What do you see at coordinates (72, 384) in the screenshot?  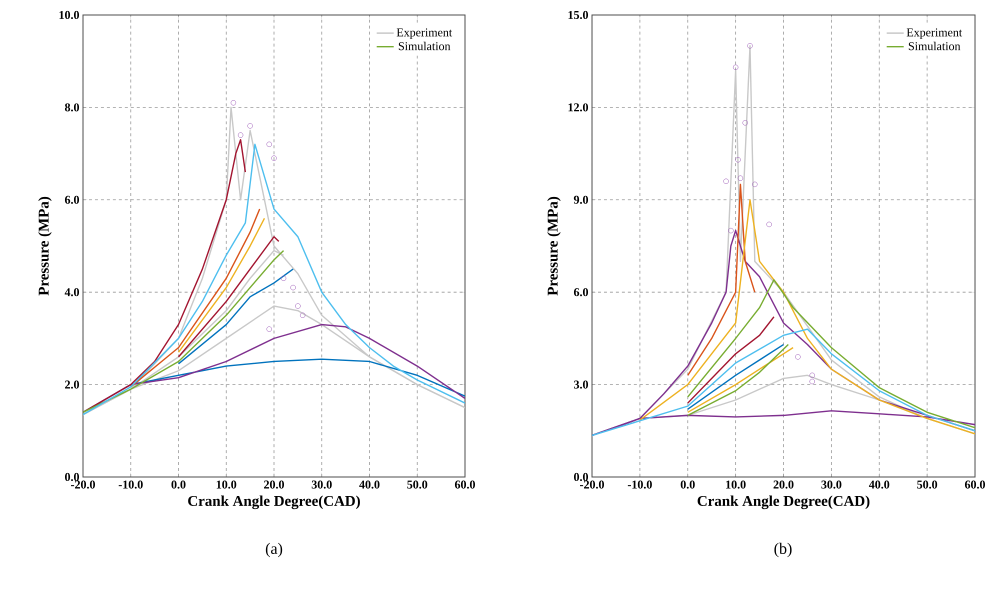 I see `y-tick-label: 2.0` at bounding box center [72, 384].